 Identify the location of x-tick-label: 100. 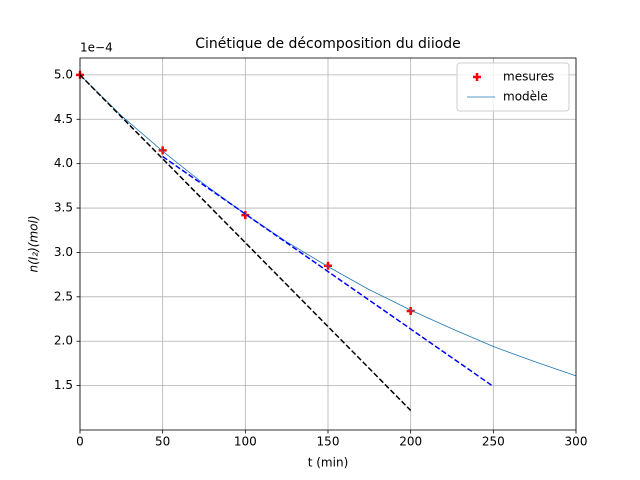
(245, 442).